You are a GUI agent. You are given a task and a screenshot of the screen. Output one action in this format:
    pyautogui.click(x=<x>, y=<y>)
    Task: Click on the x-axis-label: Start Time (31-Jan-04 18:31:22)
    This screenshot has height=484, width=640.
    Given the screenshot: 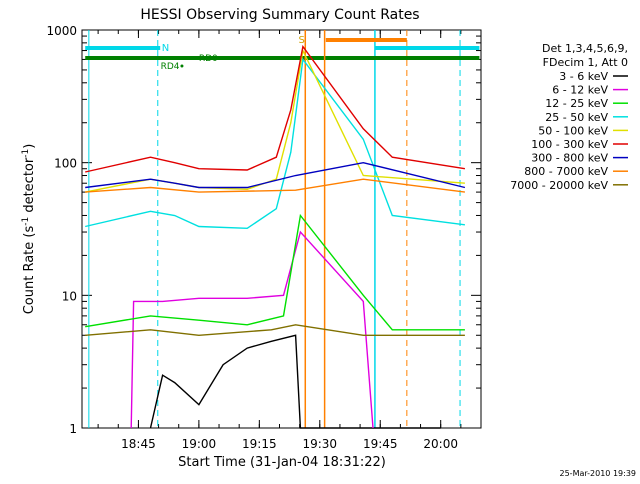 What is the action you would take?
    pyautogui.click(x=282, y=462)
    